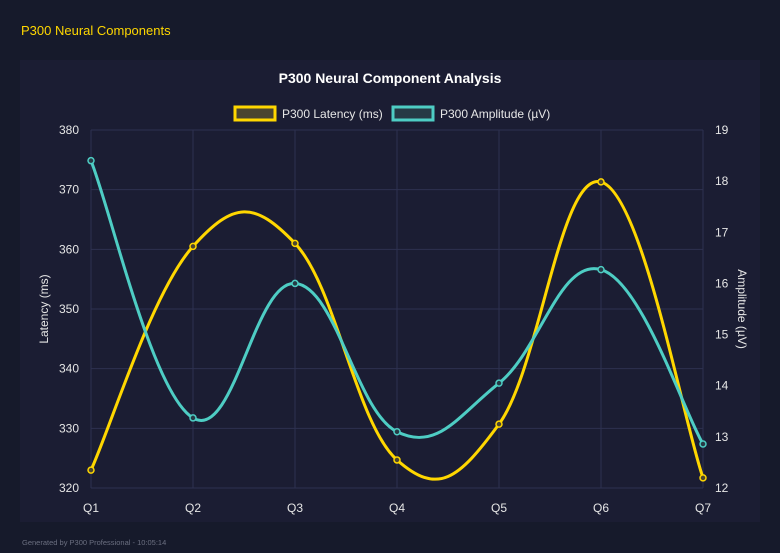  I want to click on x-tick-label: Q3, so click(295, 508).